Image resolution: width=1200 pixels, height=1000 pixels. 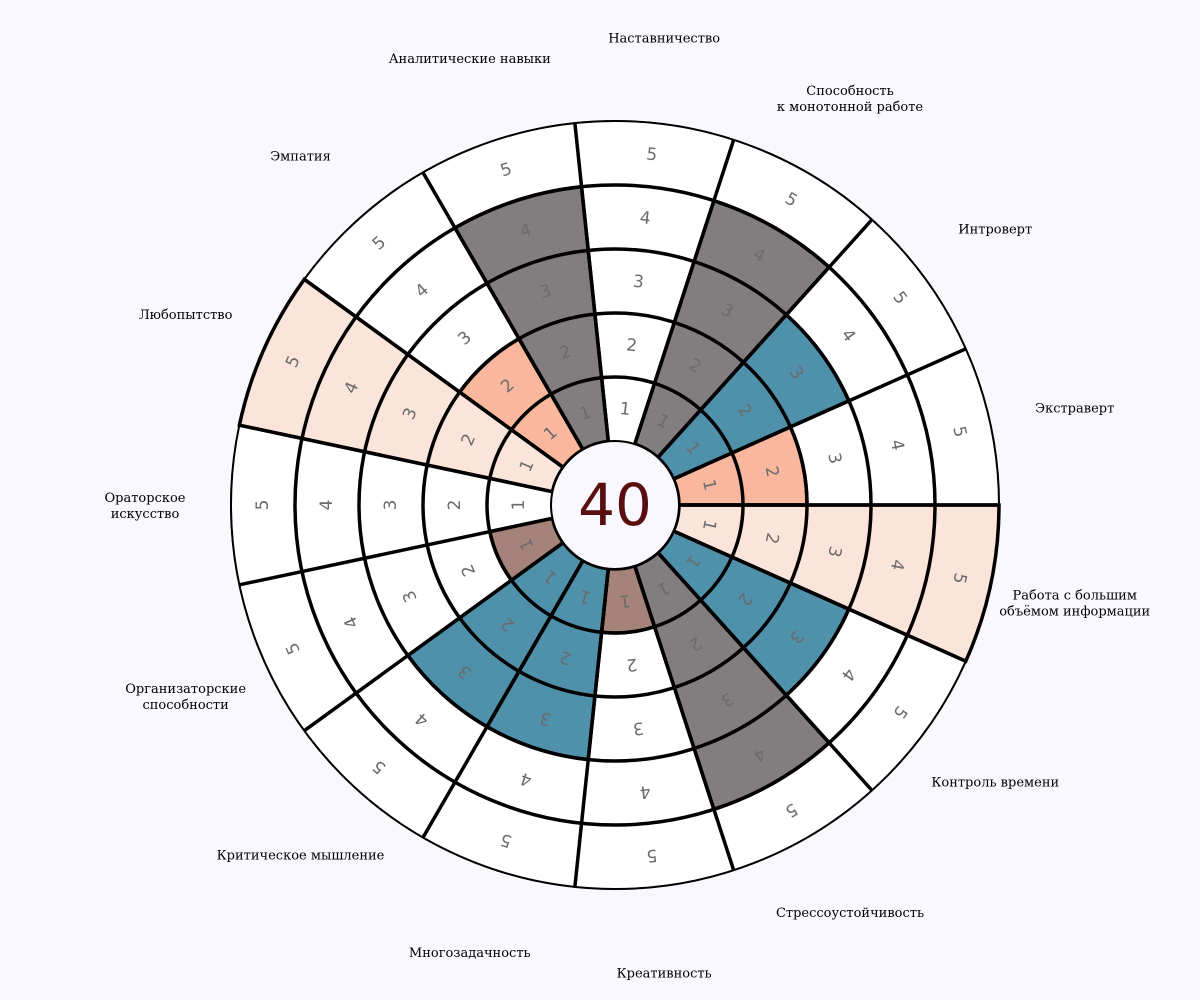 I want to click on category-label-8: Ораторское искусство, so click(x=145, y=506).